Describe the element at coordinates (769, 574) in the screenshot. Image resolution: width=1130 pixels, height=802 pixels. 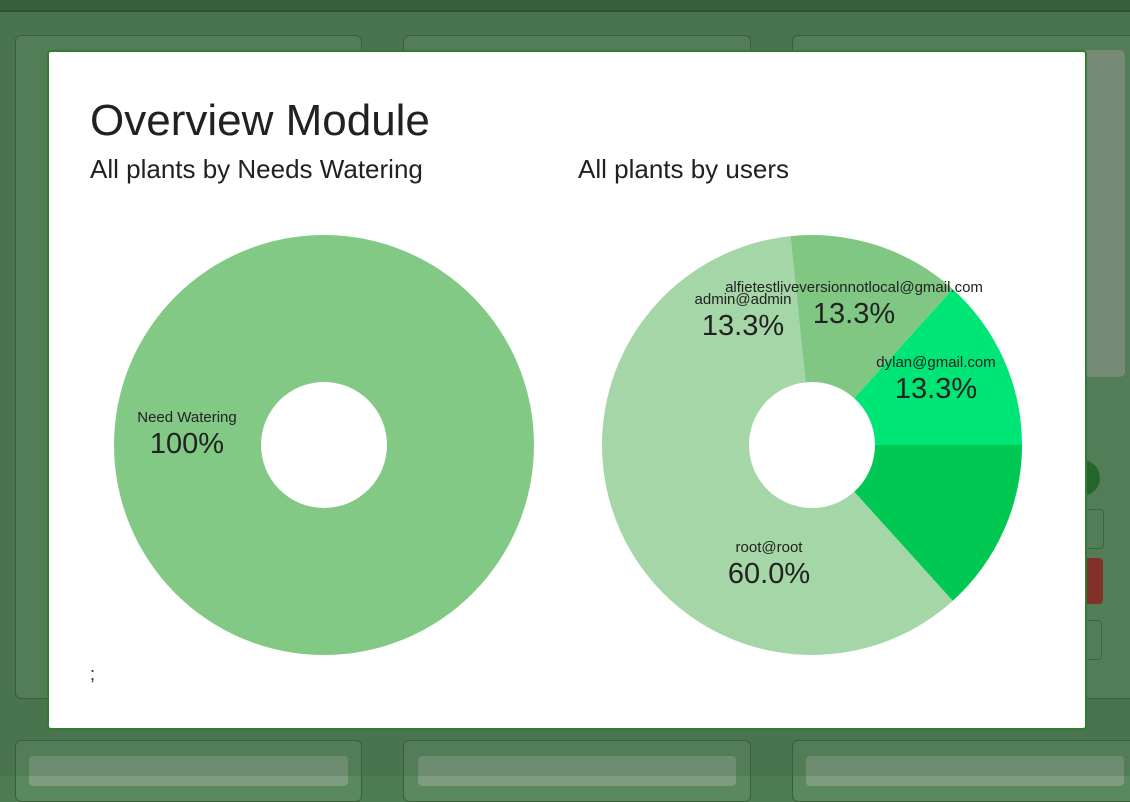
I see `slice-value-label: 60.0%` at that location.